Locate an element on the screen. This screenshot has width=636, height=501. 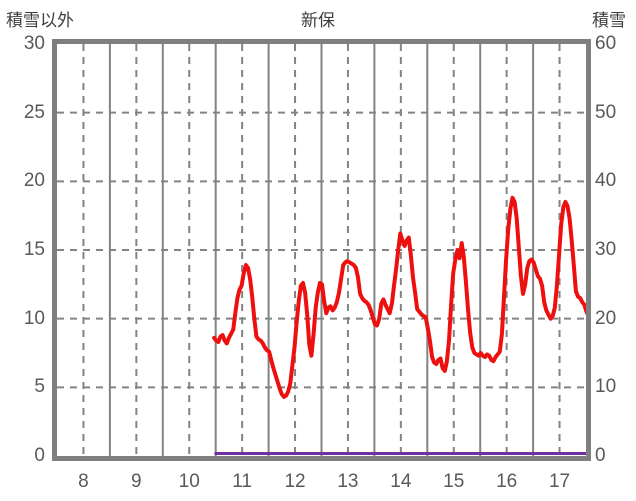
x-tick-12: 12 is located at coordinates (295, 481).